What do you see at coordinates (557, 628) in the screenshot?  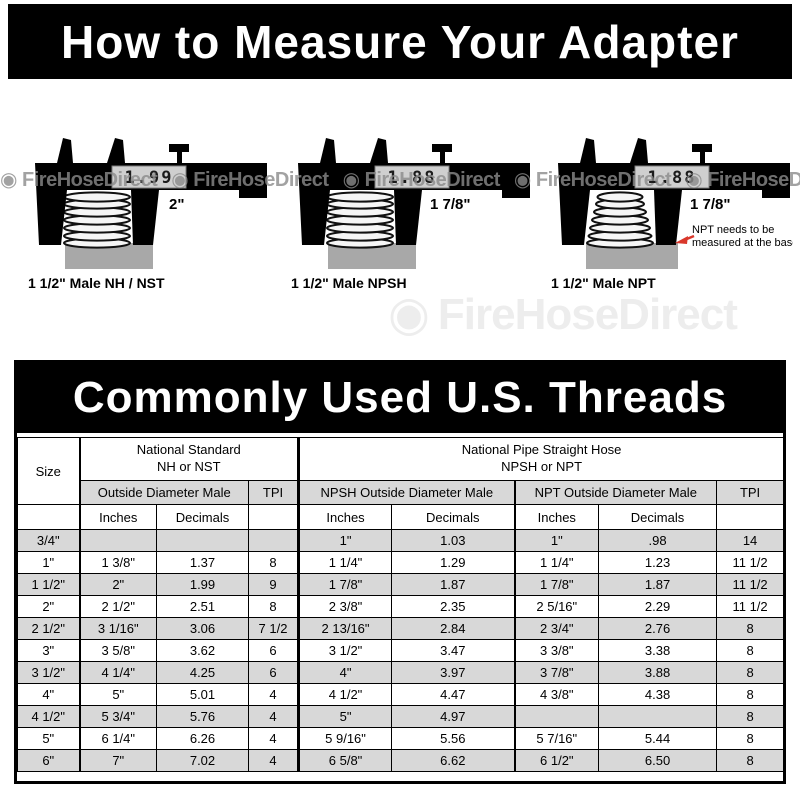 I see `table-cell: 2 3/4"` at bounding box center [557, 628].